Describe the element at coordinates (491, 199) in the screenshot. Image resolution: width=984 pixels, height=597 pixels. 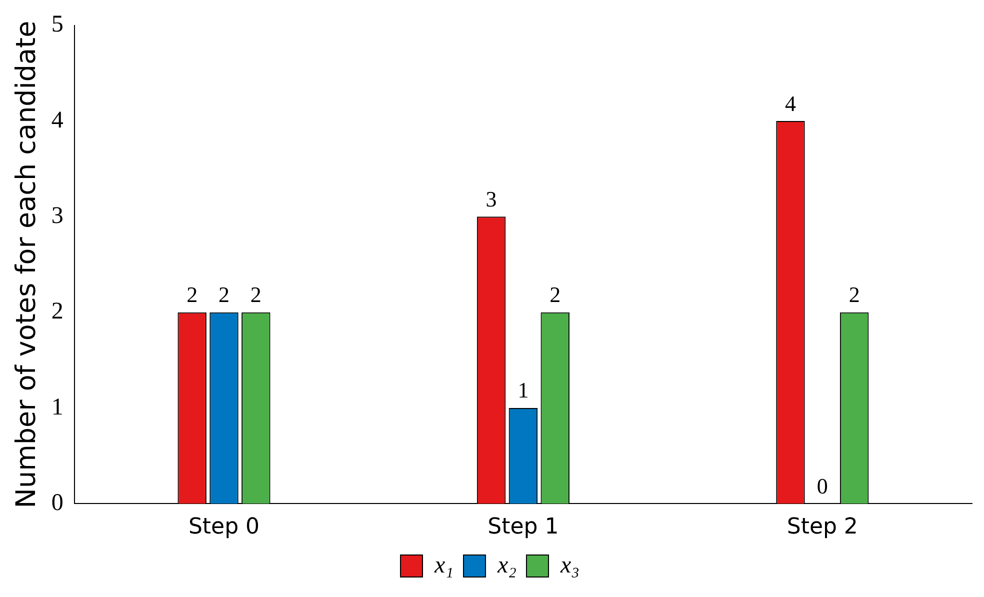
I see `data-label: 3` at that location.